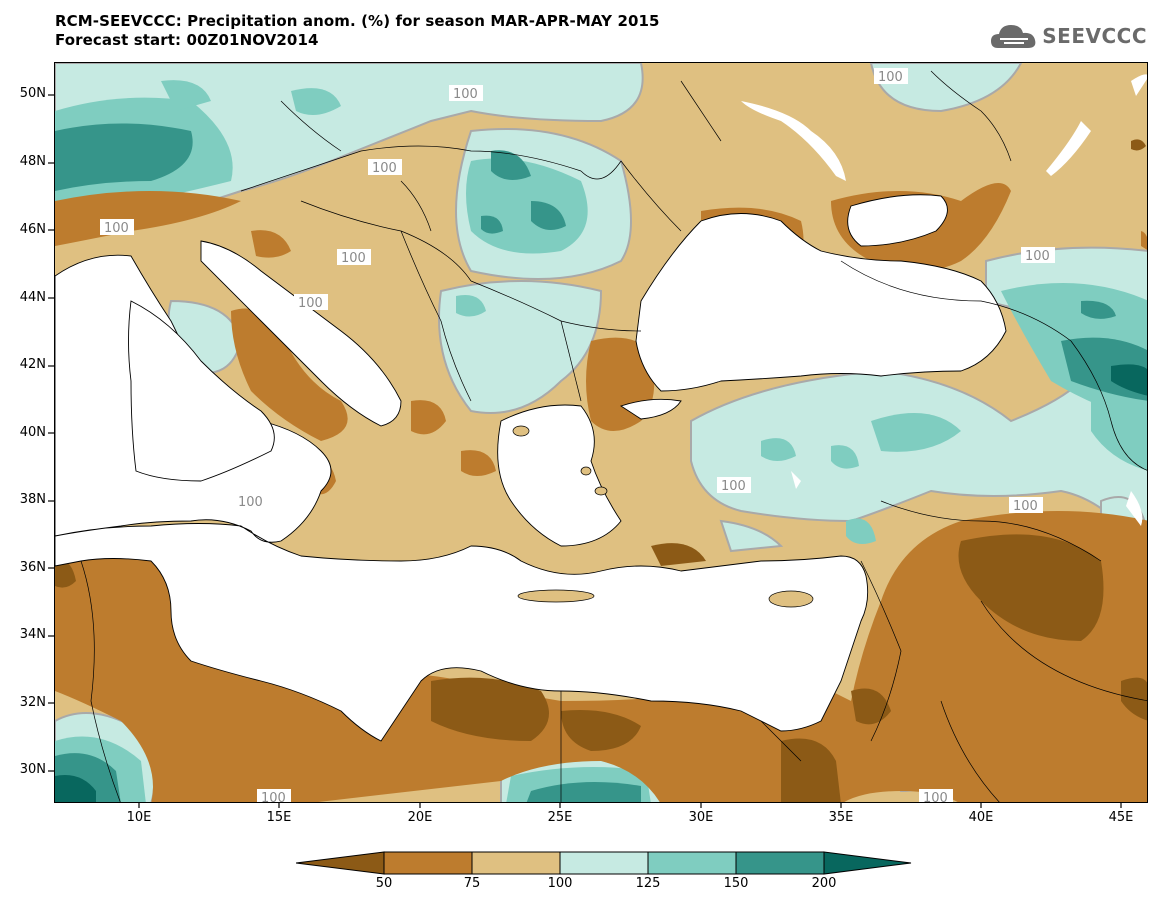 The image size is (1165, 907). I want to click on sea-of-azov, so click(897, 220).